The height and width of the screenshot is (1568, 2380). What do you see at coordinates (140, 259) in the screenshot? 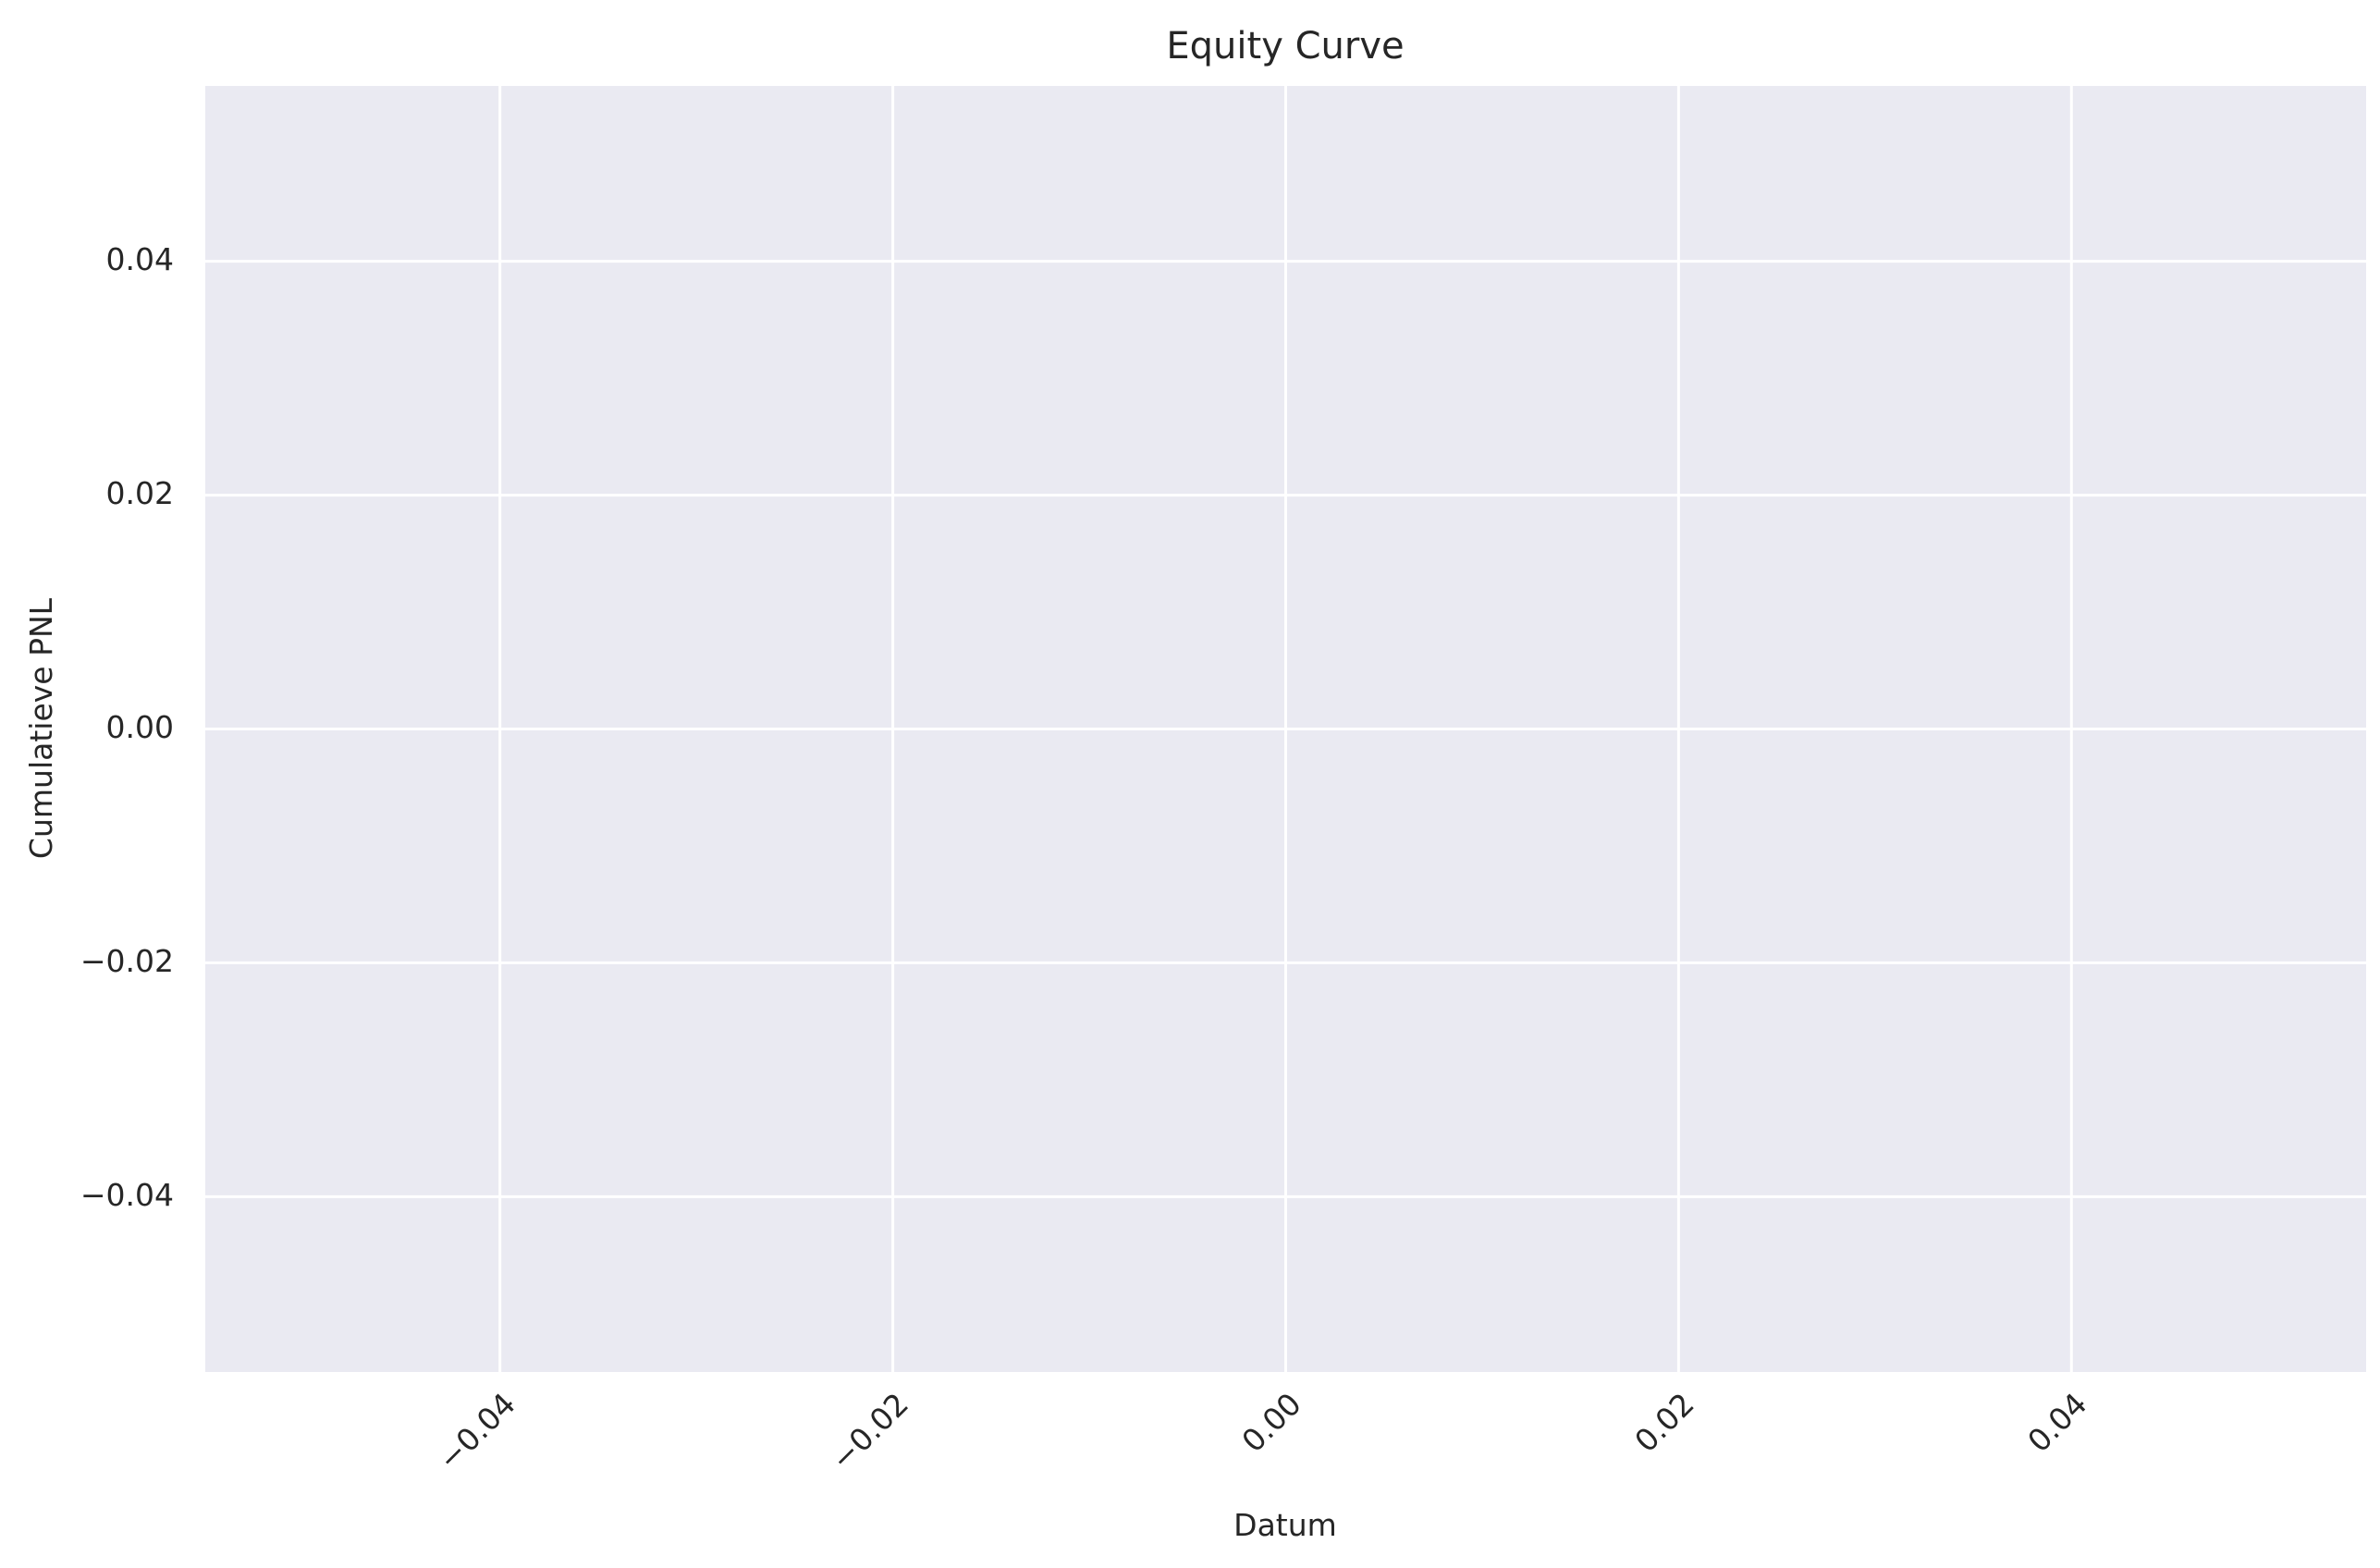
I see `y-tick-label: 0.04` at bounding box center [140, 259].